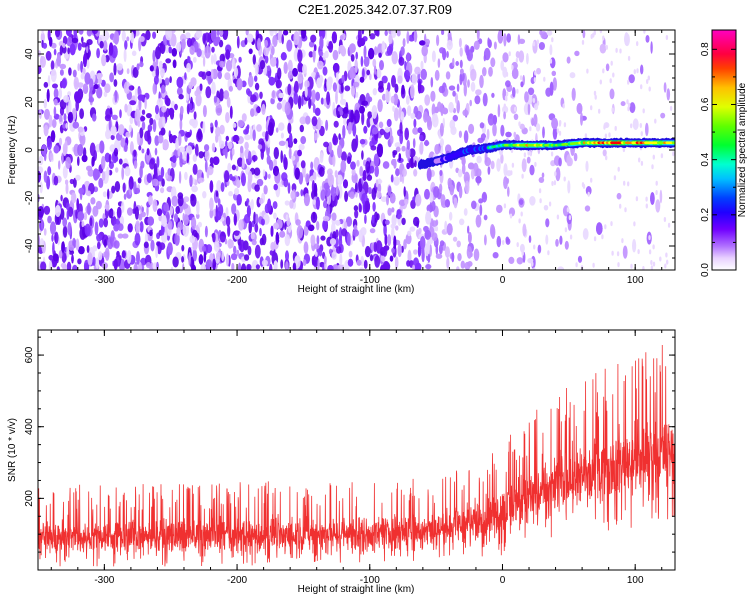  What do you see at coordinates (29, 426) in the screenshot?
I see `y-tick-label: 400` at bounding box center [29, 426].